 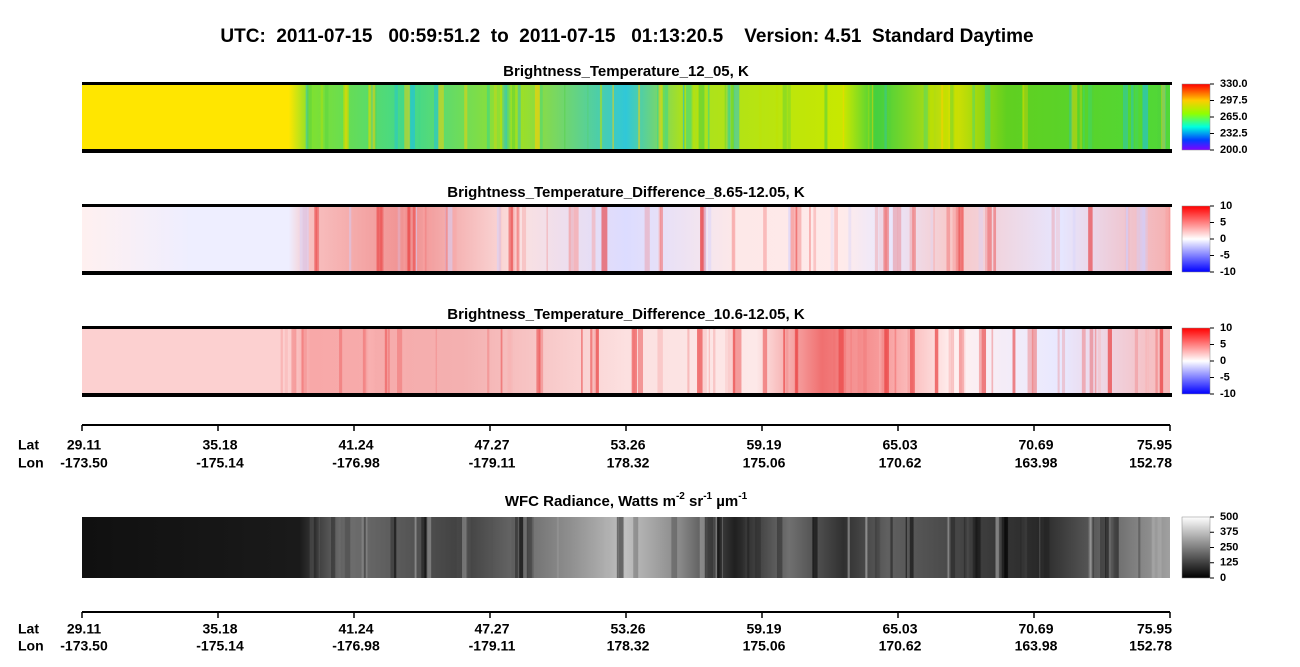 What do you see at coordinates (1229, 517) in the screenshot?
I see `colorbar-label: 500` at bounding box center [1229, 517].